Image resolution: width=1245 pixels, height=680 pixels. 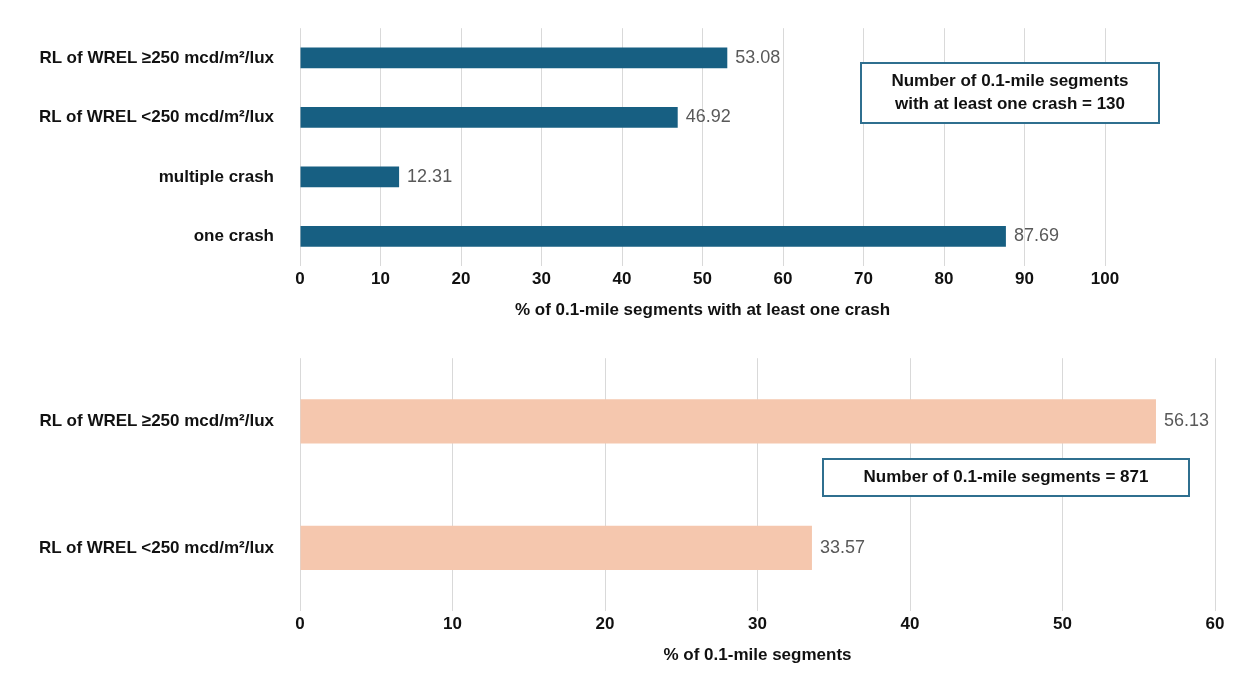 What do you see at coordinates (430, 175) in the screenshot?
I see `data-label: 12.31` at bounding box center [430, 175].